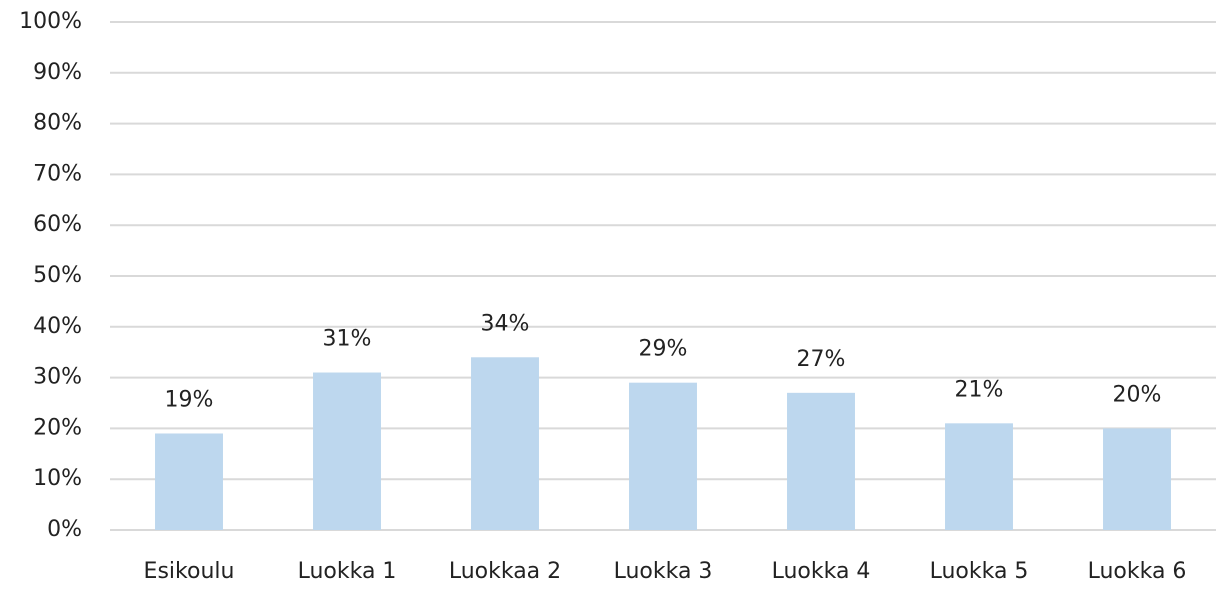 This screenshot has height=592, width=1216. I want to click on y-tick-label: 20%, so click(57, 427).